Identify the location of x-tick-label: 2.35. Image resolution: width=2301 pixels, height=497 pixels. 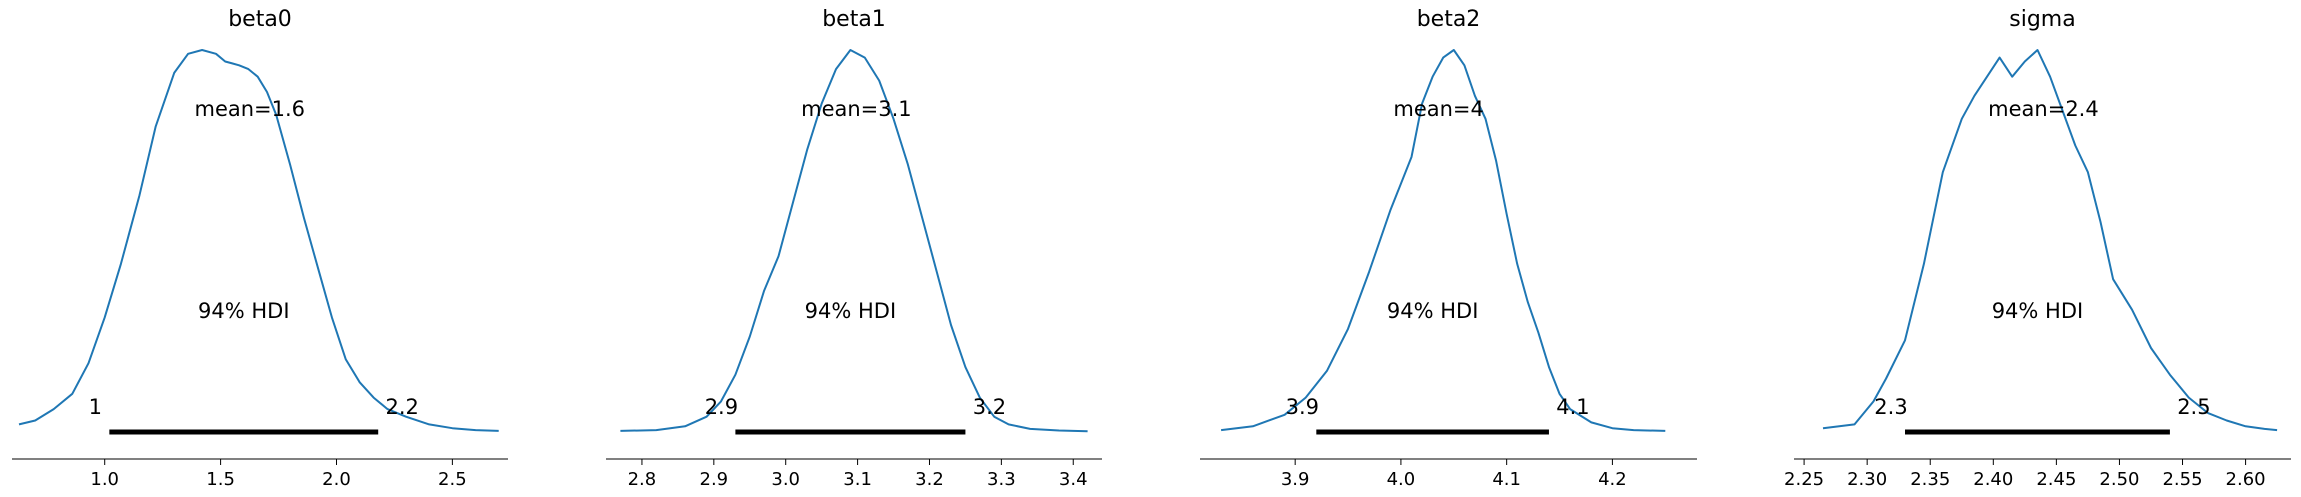
(1930, 479).